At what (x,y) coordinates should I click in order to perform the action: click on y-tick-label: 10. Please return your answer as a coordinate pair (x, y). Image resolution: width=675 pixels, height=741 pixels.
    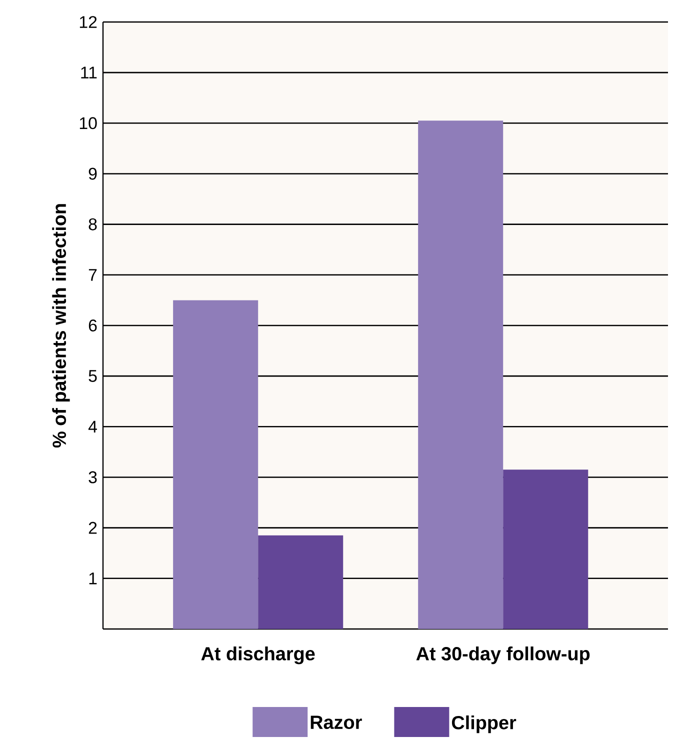
    Looking at the image, I should click on (88, 123).